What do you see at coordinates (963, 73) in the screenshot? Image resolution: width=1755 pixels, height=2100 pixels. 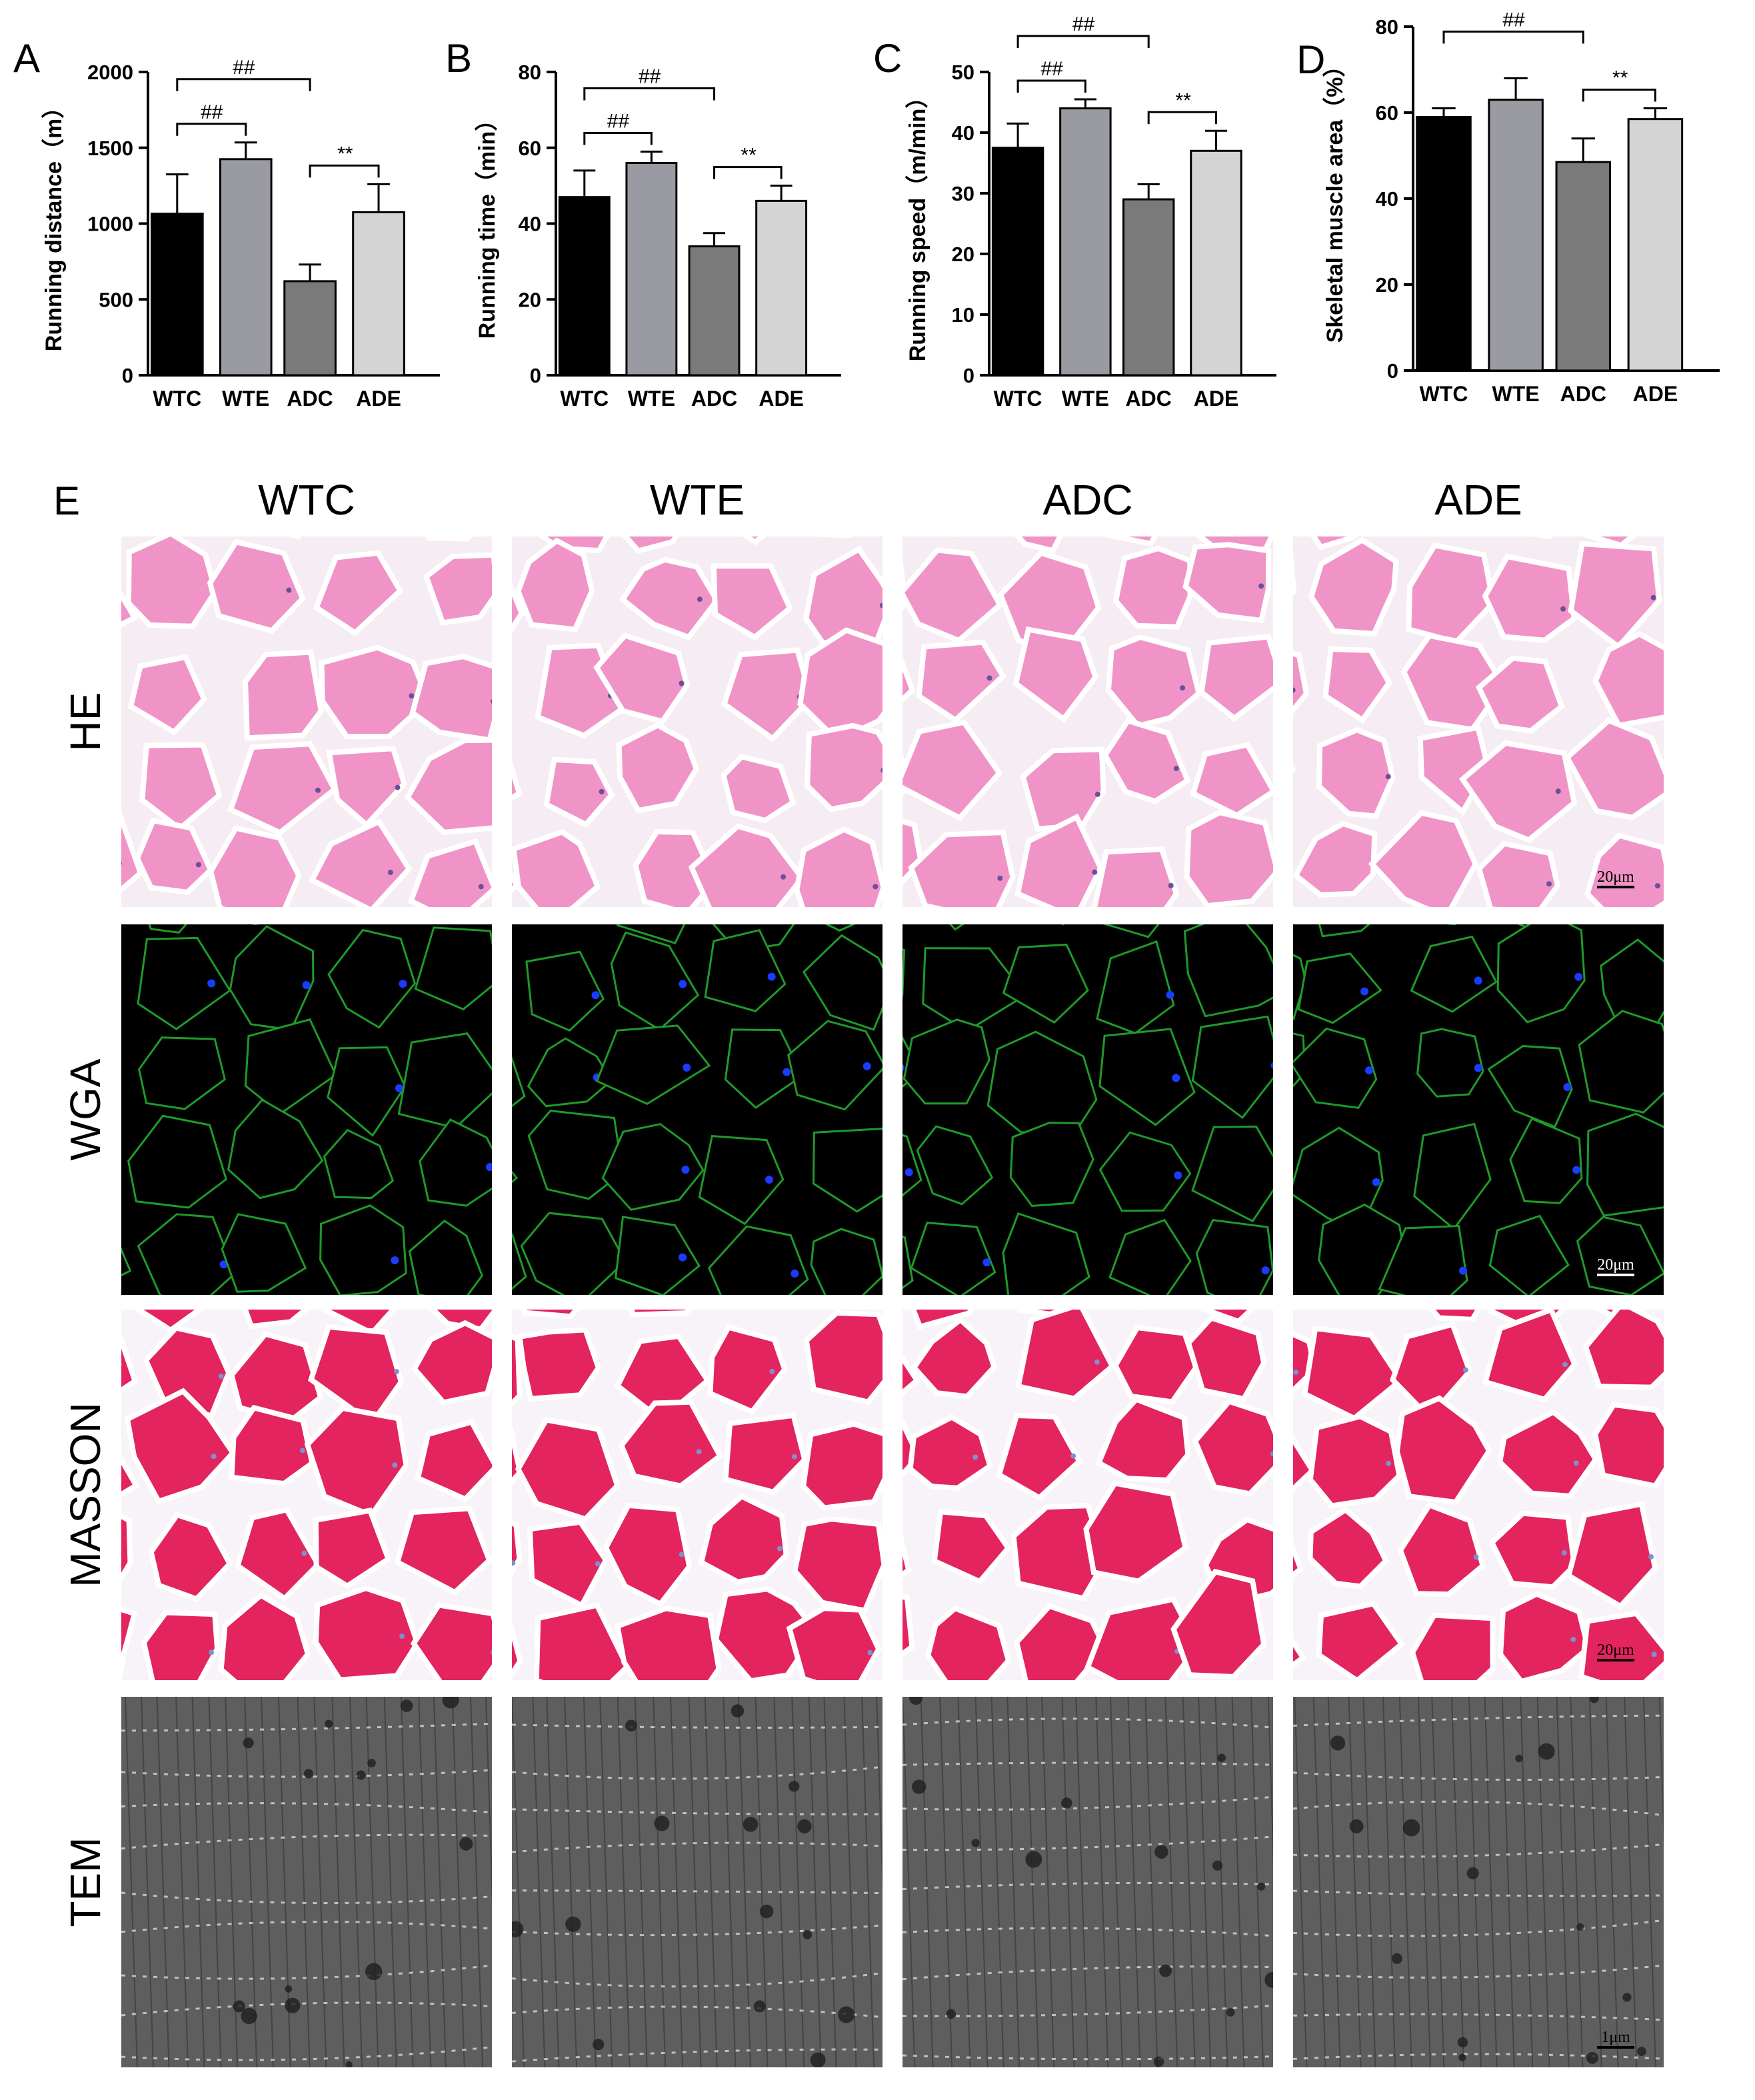 I see `y-tick-label: 50` at bounding box center [963, 73].